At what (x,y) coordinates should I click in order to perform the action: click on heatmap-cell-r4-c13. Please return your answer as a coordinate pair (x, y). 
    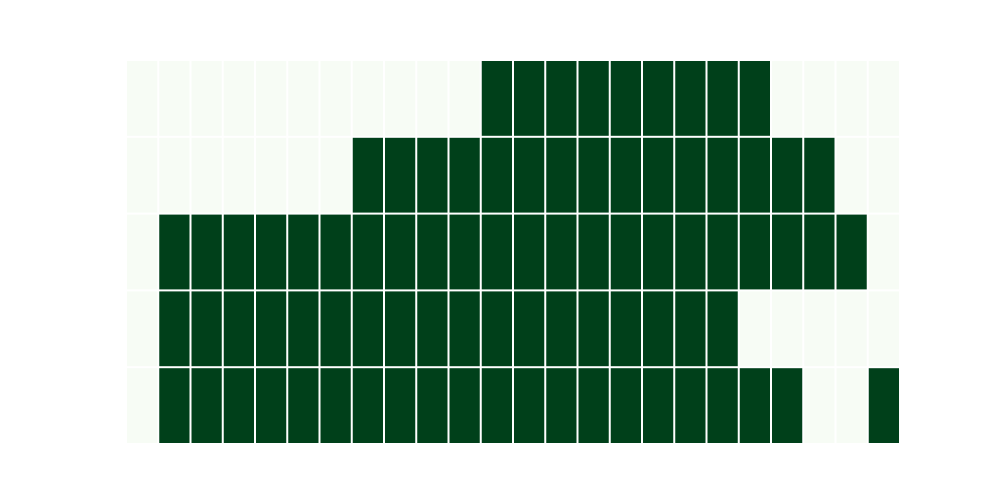
    Looking at the image, I should click on (561, 405).